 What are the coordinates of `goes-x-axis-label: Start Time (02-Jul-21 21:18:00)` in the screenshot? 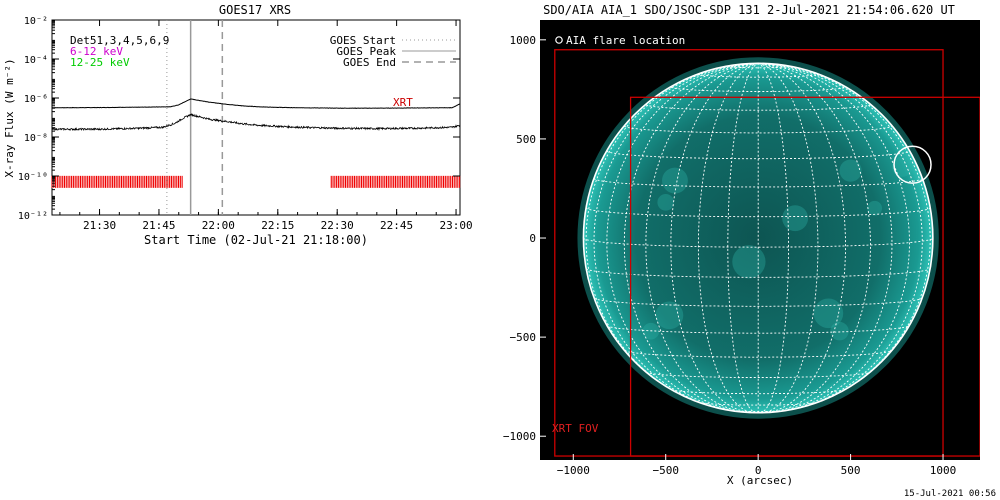 It's located at (256, 240).